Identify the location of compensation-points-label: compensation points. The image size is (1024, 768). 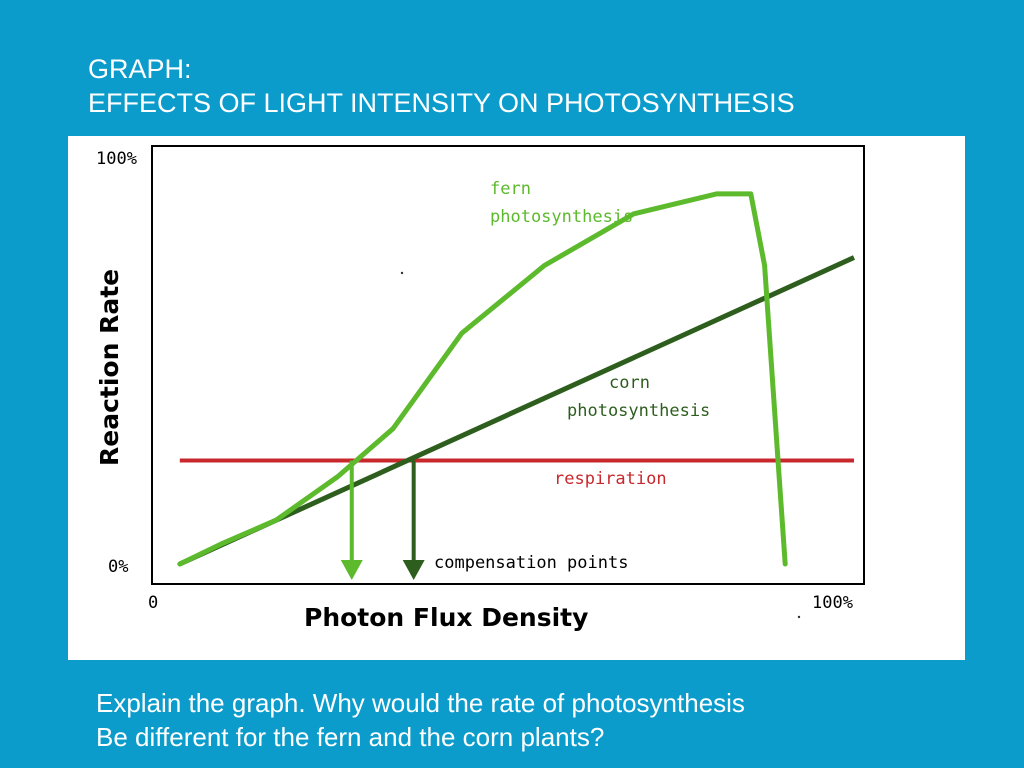
(531, 563).